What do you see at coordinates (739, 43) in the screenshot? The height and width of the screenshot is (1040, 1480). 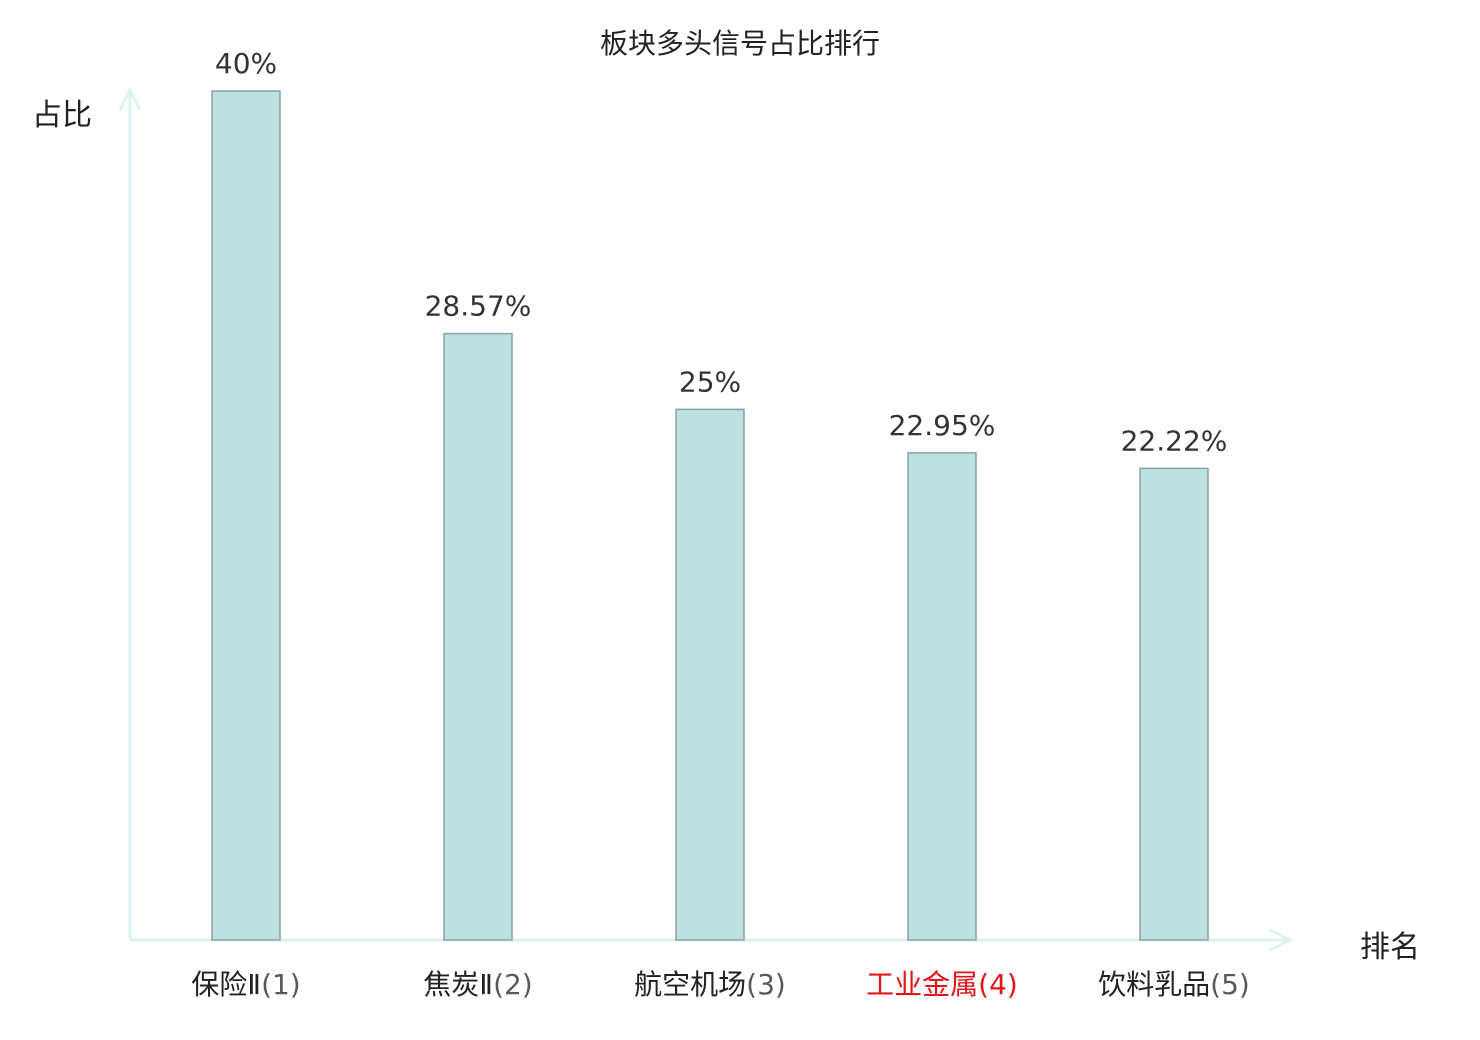 I see `chart-title: 板块多头信号占比排行` at bounding box center [739, 43].